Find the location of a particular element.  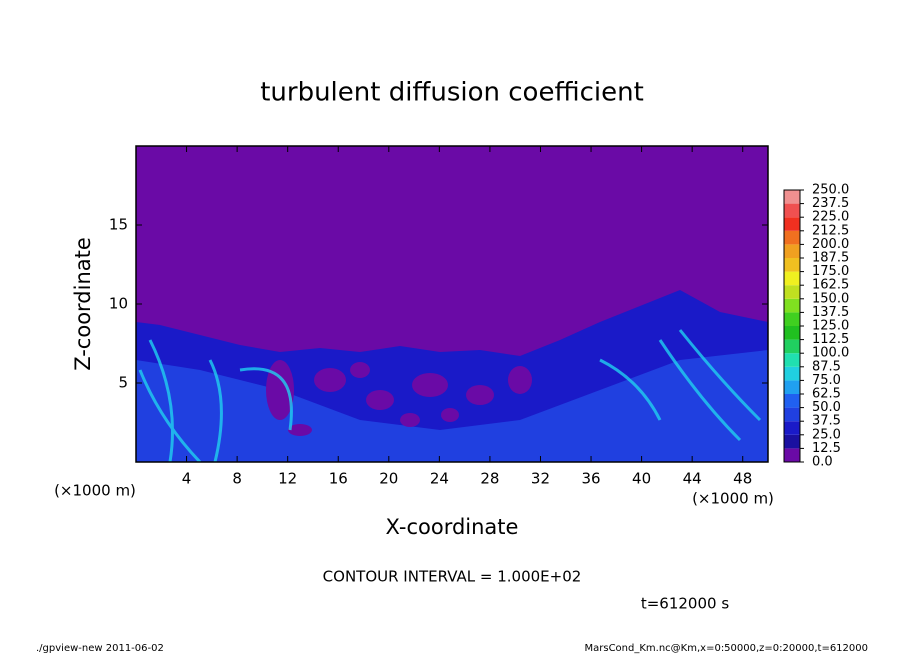

y-unit: (×1000 m) is located at coordinates (95, 491).